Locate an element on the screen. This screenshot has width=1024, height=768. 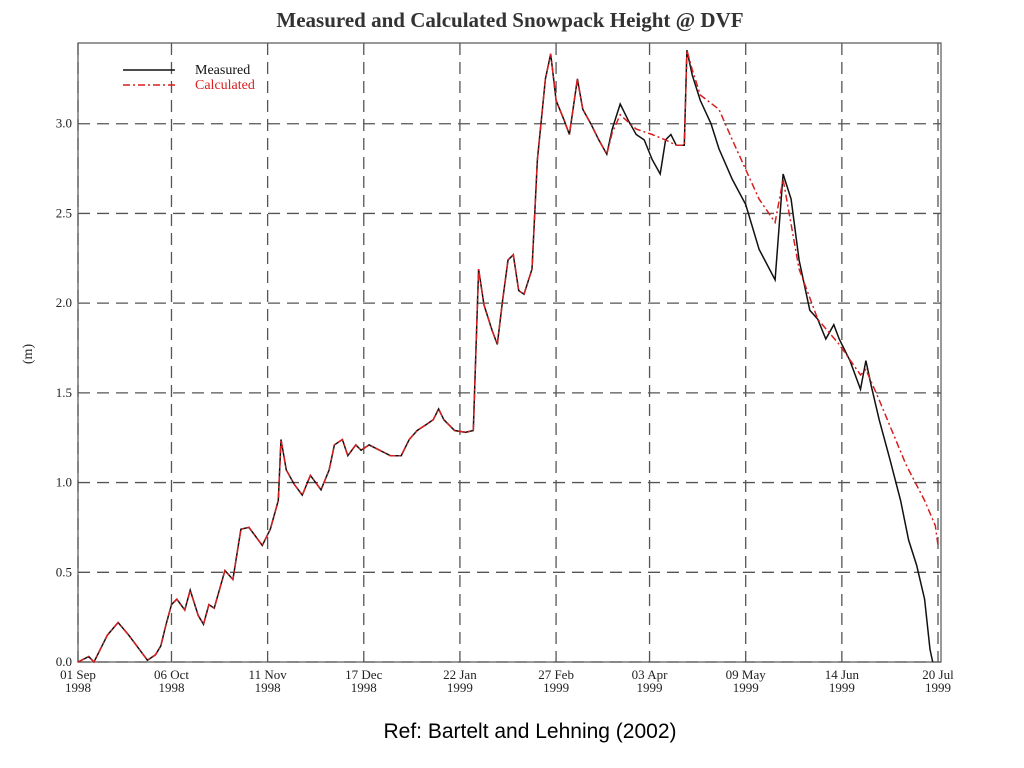
y-tick-label: 0.5 is located at coordinates (64, 571).